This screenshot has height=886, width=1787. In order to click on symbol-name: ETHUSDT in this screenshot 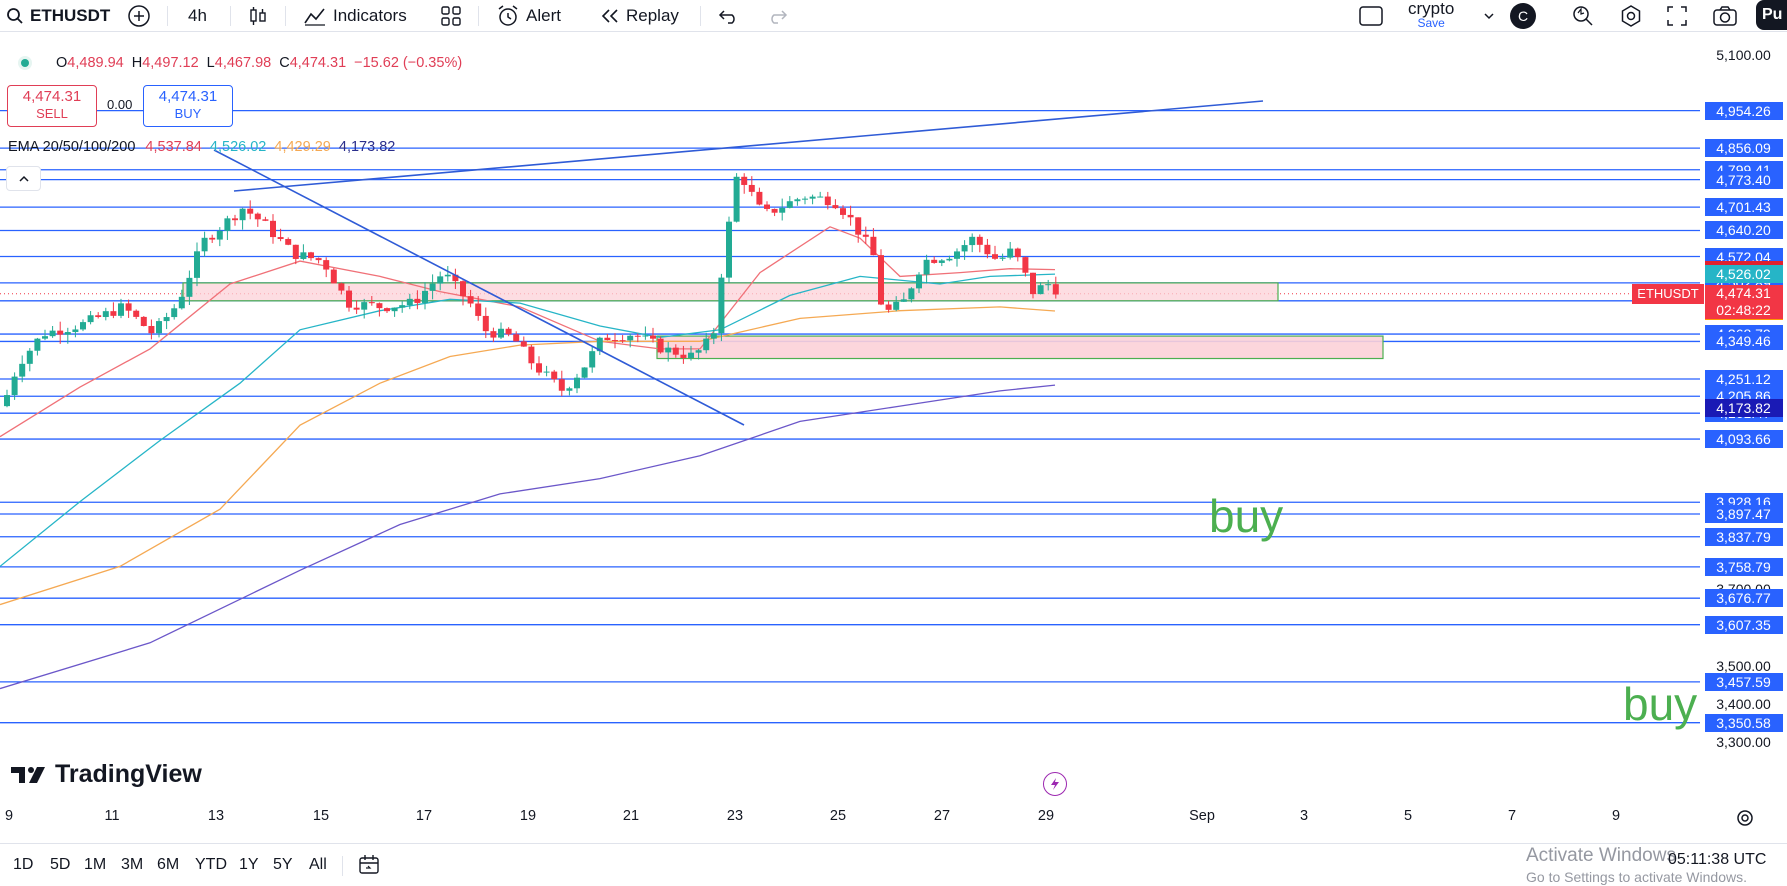, I will do `click(70, 15)`.